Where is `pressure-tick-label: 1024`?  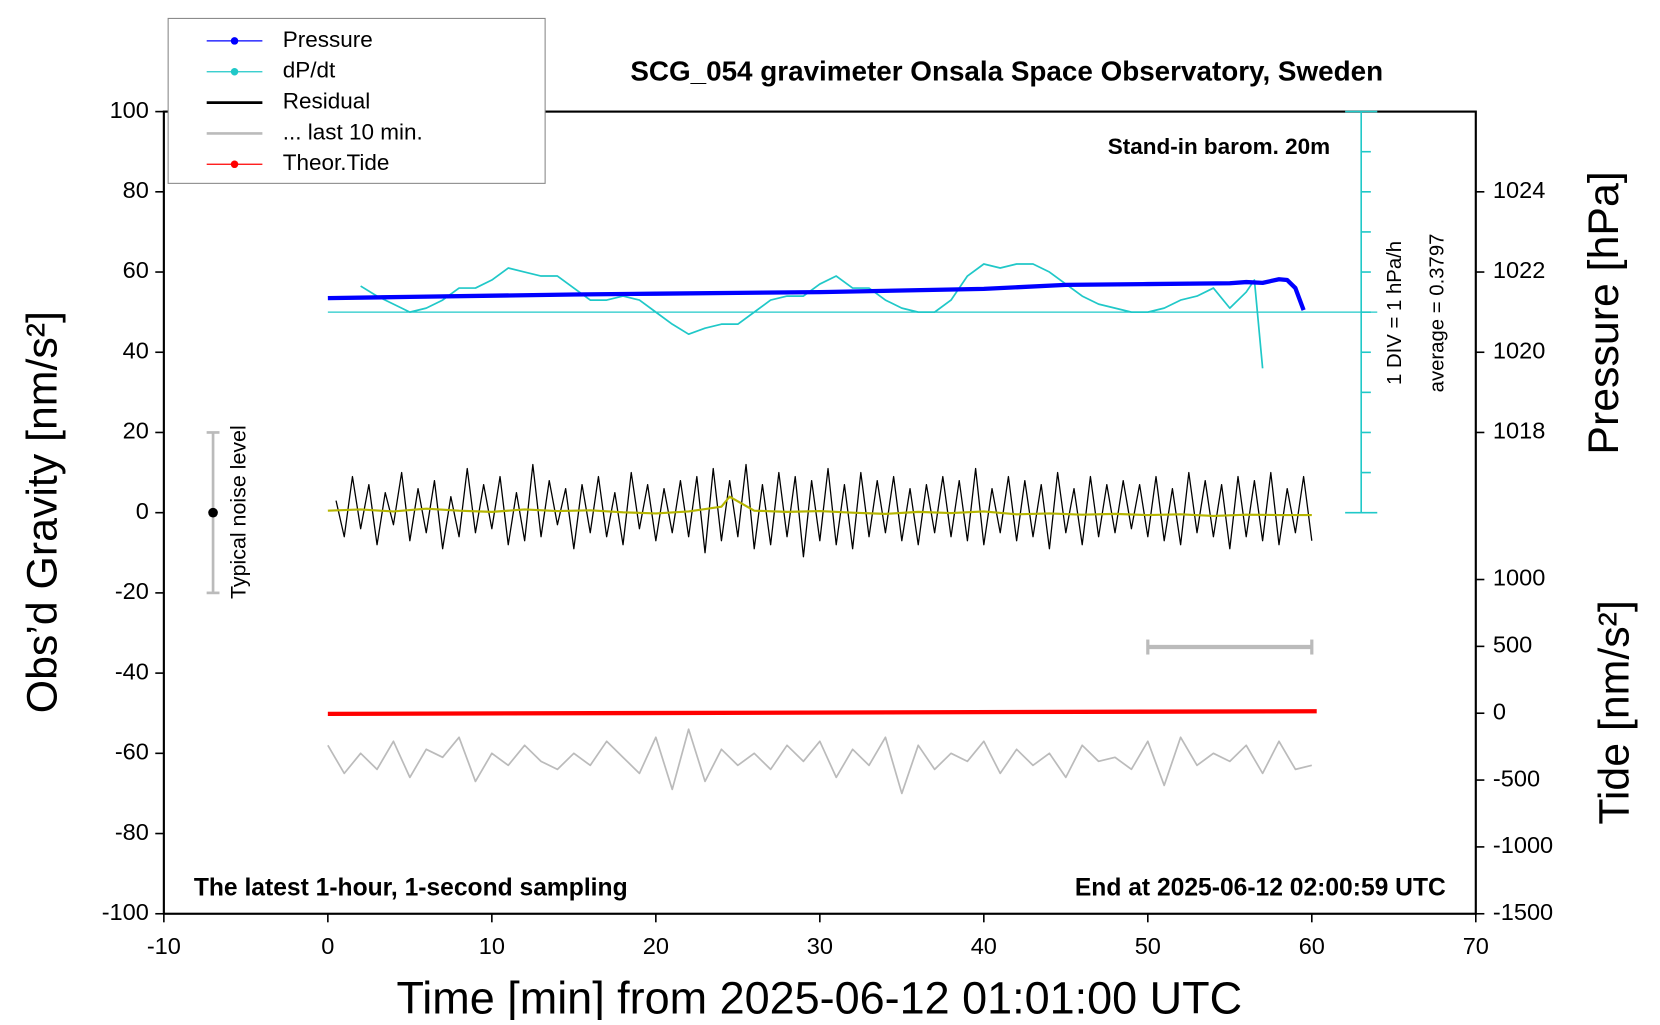
pressure-tick-label: 1024 is located at coordinates (1519, 190).